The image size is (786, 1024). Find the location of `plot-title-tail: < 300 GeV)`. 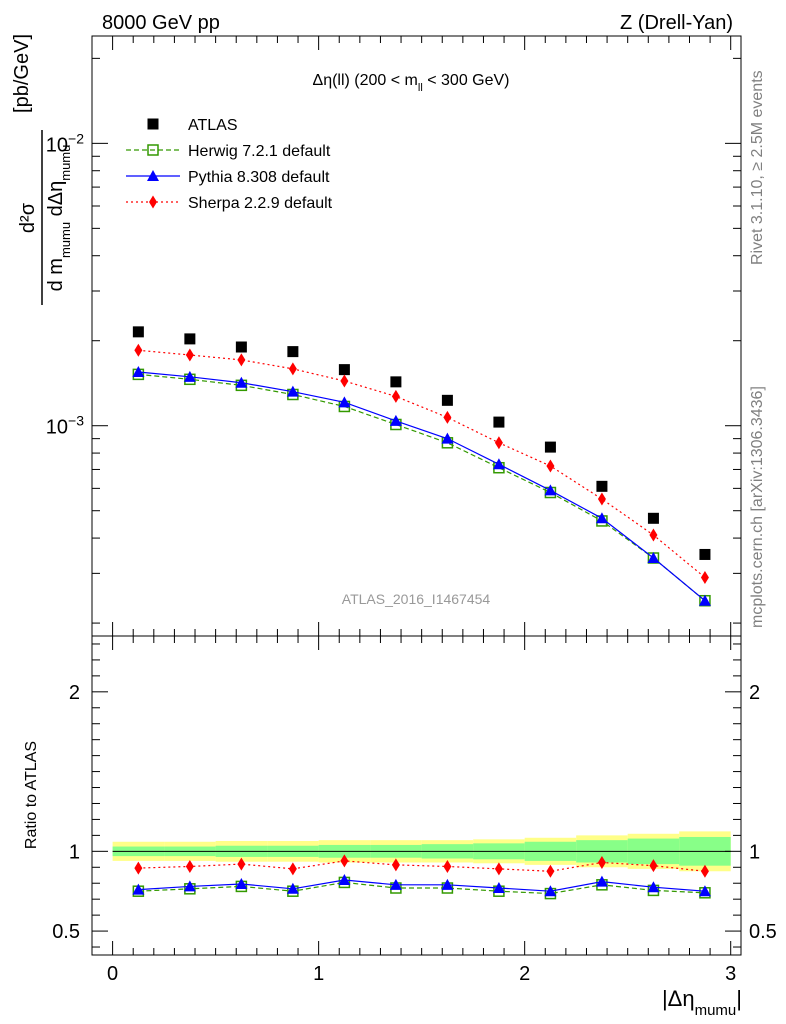

plot-title-tail: < 300 GeV) is located at coordinates (466, 80).